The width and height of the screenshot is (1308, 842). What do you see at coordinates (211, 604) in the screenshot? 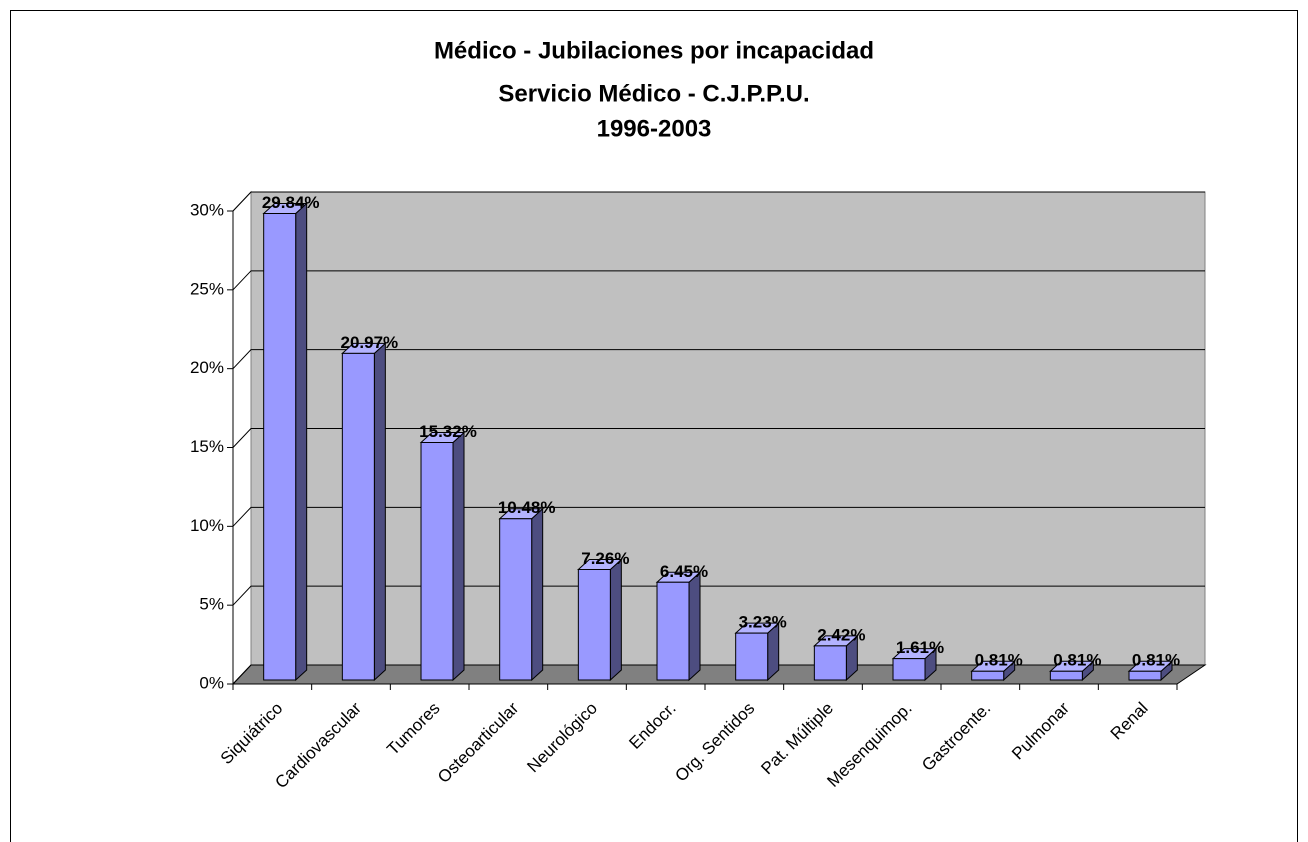
I see `y-tick-label: 5%` at bounding box center [211, 604].